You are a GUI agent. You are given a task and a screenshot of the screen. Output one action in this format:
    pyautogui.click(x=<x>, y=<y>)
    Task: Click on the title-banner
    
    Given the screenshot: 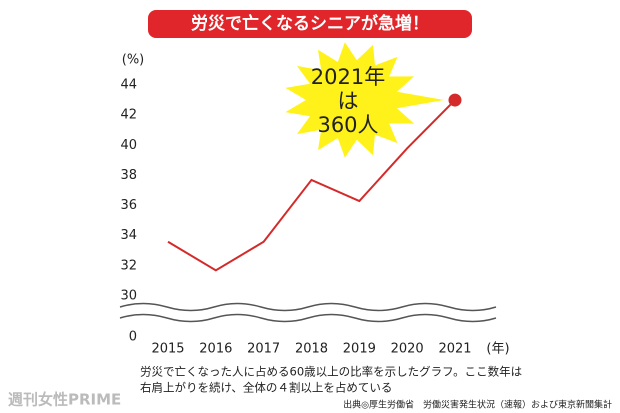 What is the action you would take?
    pyautogui.click(x=310, y=24)
    